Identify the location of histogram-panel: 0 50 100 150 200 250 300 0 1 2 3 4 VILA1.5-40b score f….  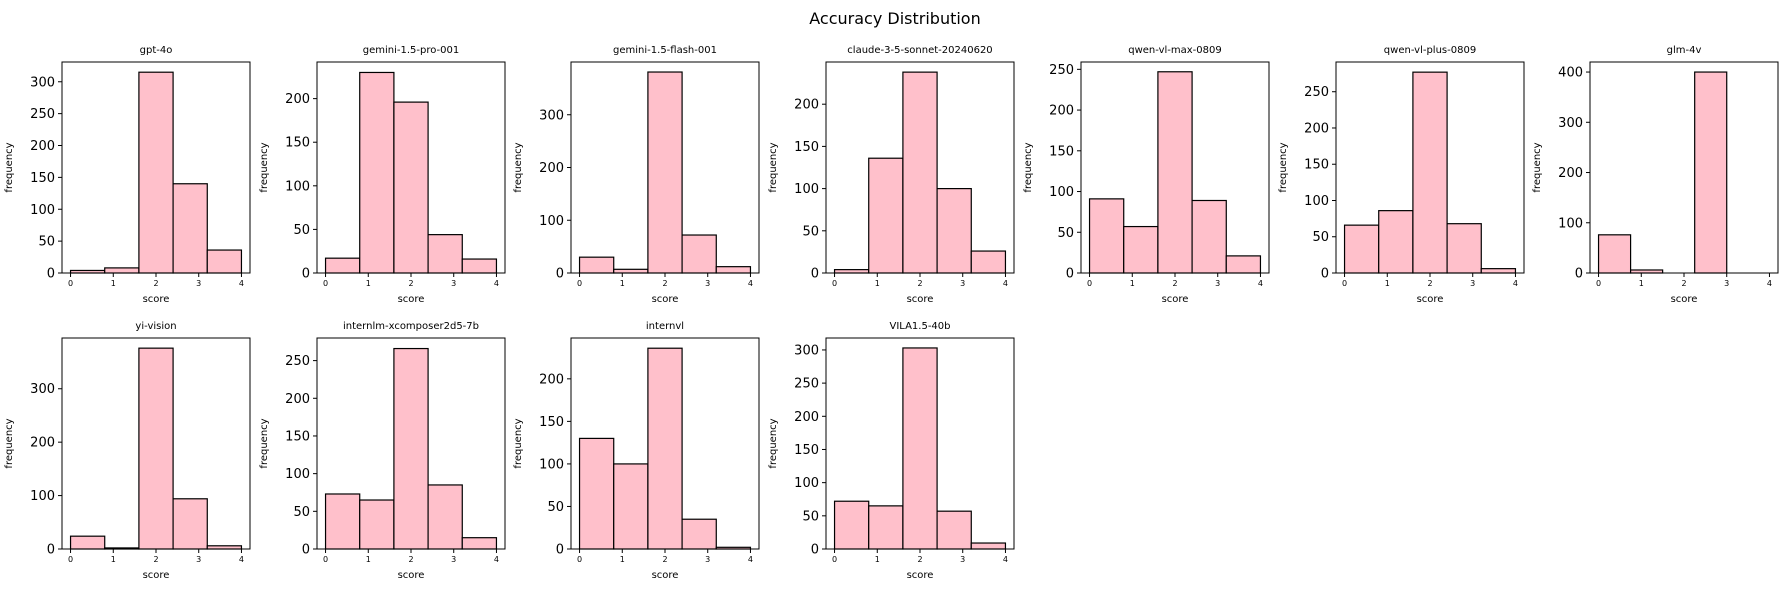
(891, 451).